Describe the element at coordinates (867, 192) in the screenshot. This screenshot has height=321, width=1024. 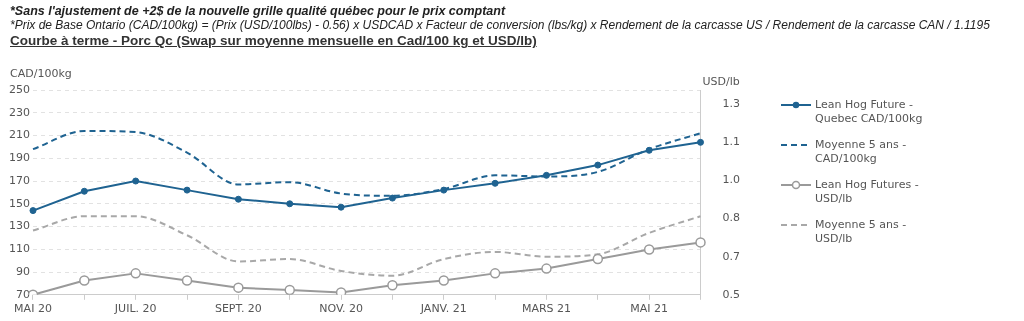
I see `legend-label: Lean Hog Futures - USD/lb` at that location.